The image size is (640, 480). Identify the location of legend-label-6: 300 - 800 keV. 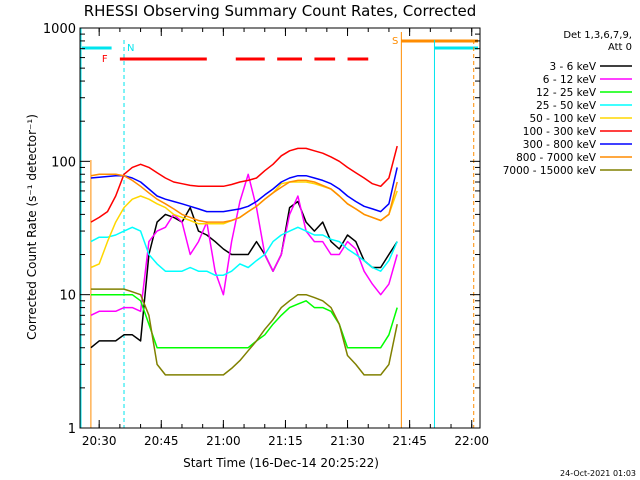
(560, 145).